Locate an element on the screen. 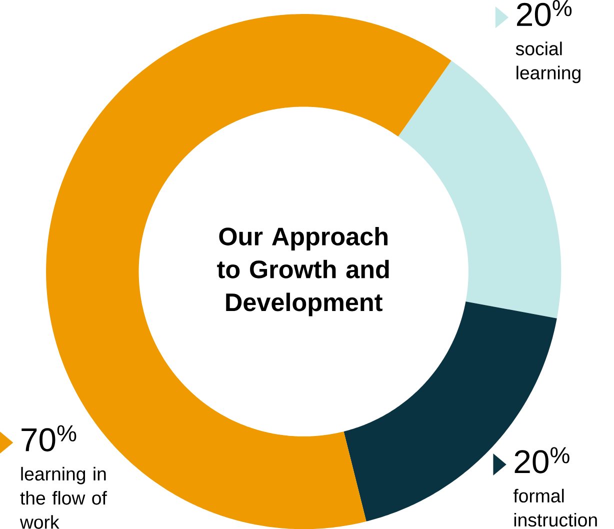 Image resolution: width=614 pixels, height=529 pixels. legend-label: social learning is located at coordinates (548, 63).